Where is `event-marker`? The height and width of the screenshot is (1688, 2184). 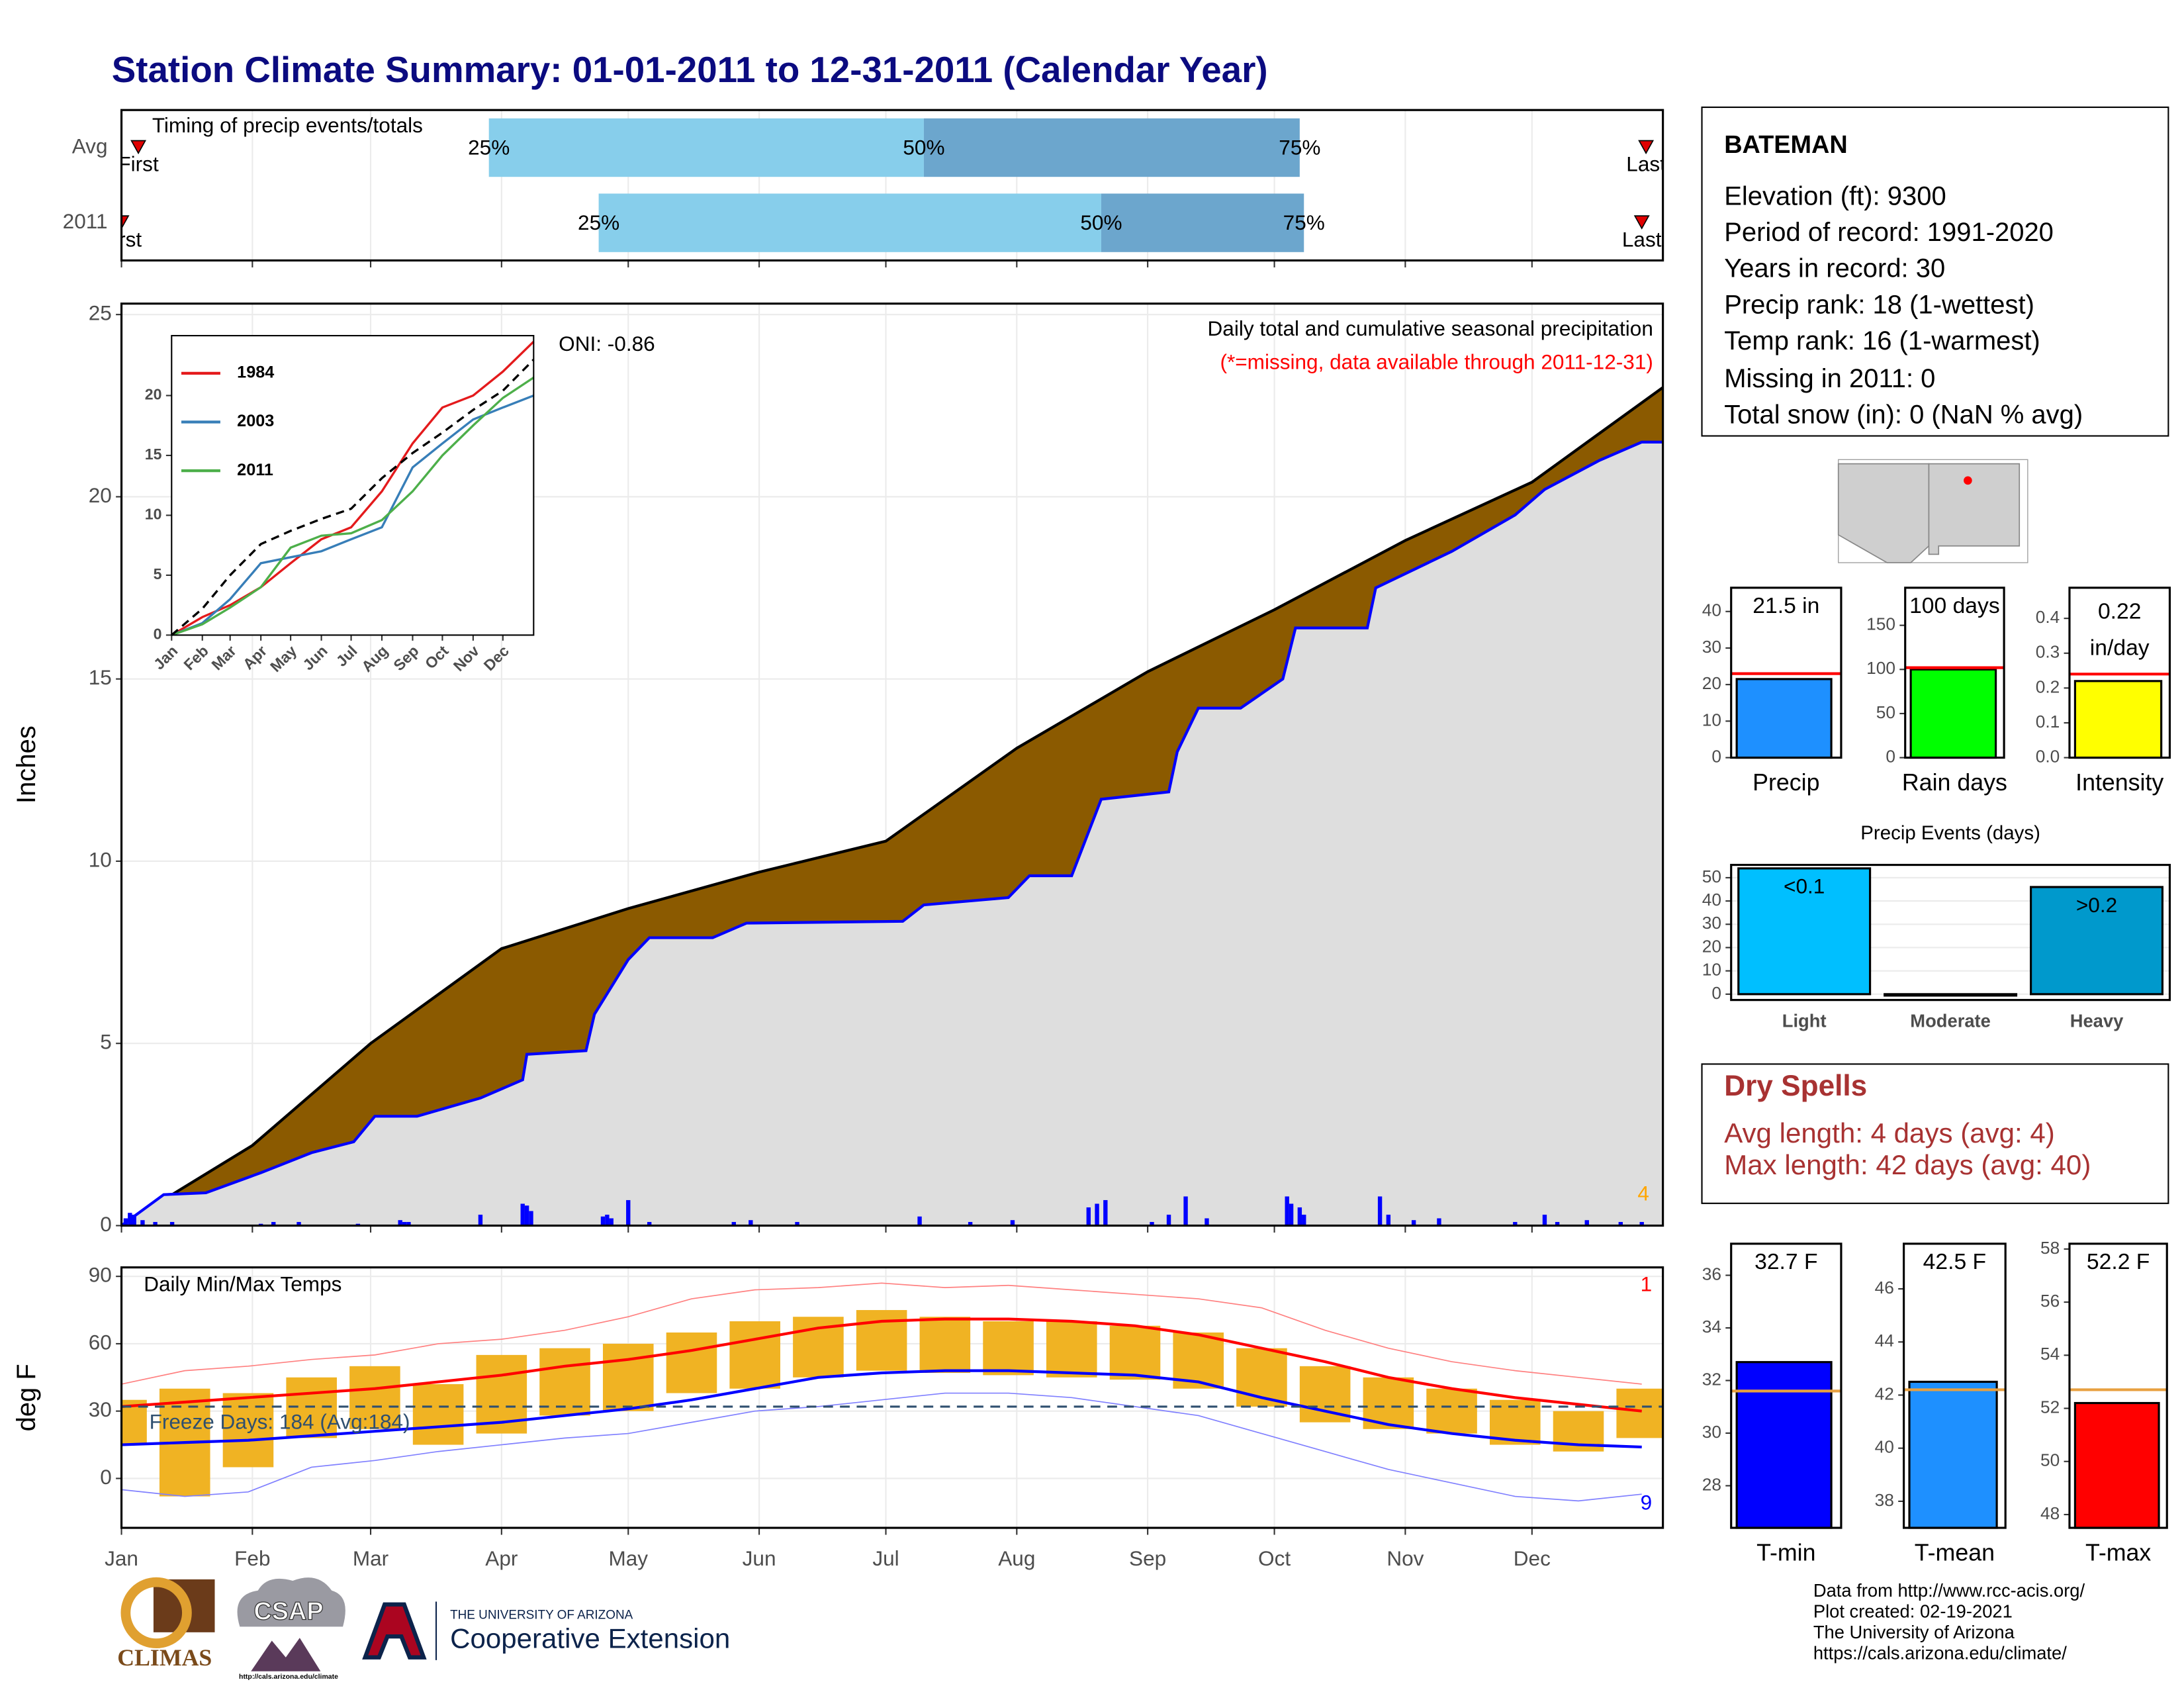 event-marker is located at coordinates (1641, 222).